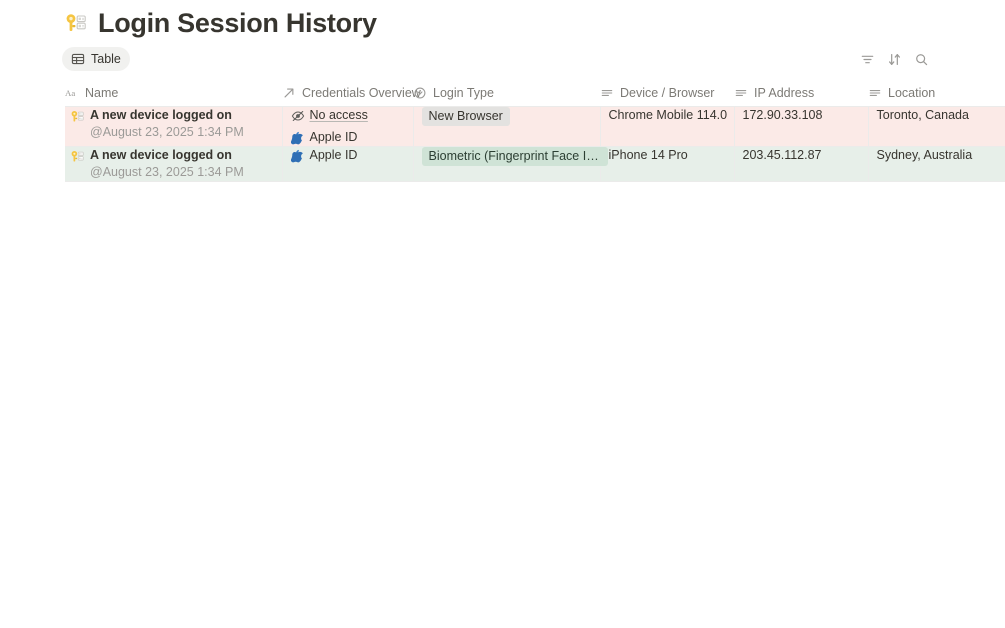 The width and height of the screenshot is (1005, 628). Describe the element at coordinates (782, 155) in the screenshot. I see `ip-address-value: 203.45.112.87` at that location.